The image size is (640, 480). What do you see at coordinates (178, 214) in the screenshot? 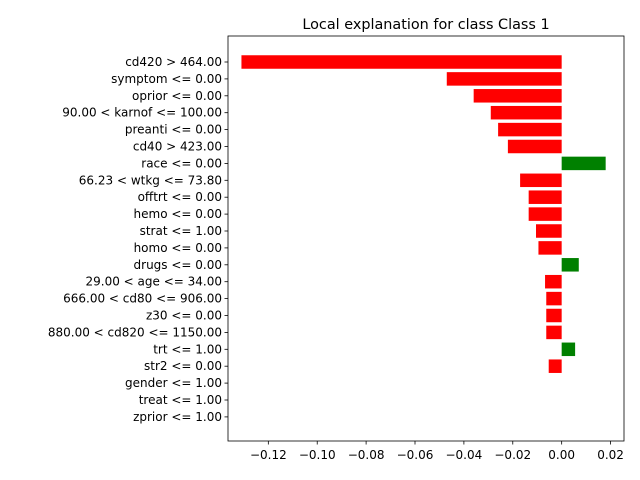
I see `y-tick-label-9: hemo <= 0.00` at bounding box center [178, 214].